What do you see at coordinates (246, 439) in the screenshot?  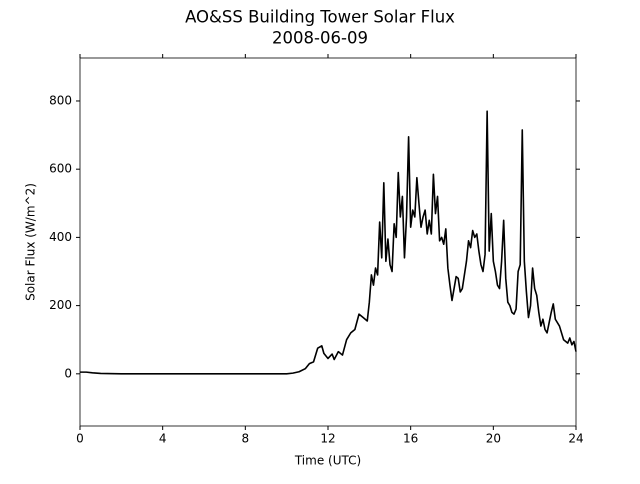 I see `x-tick-label: 8` at bounding box center [246, 439].